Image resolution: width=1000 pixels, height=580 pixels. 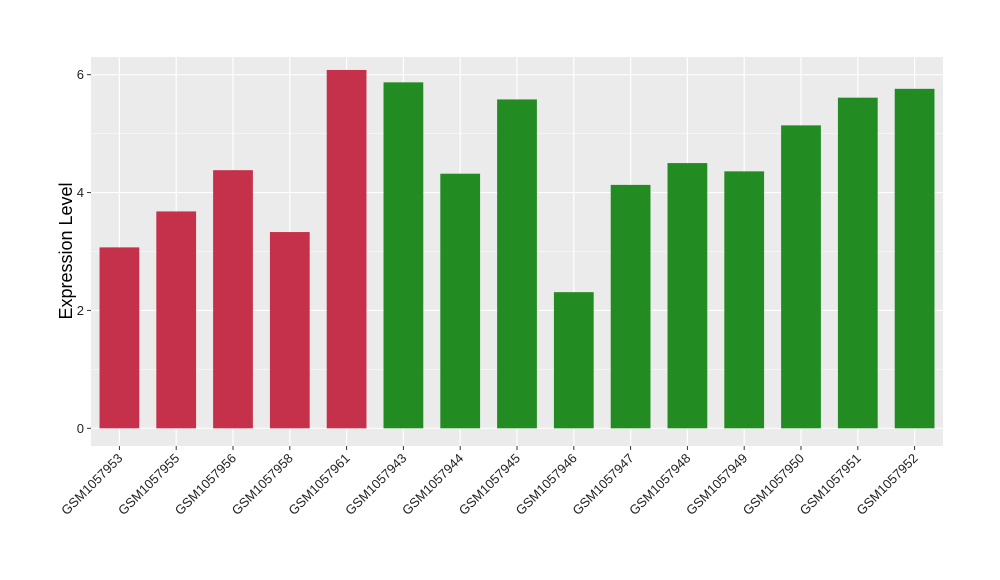 What do you see at coordinates (66, 250) in the screenshot?
I see `y-axis-title: Expression Level` at bounding box center [66, 250].